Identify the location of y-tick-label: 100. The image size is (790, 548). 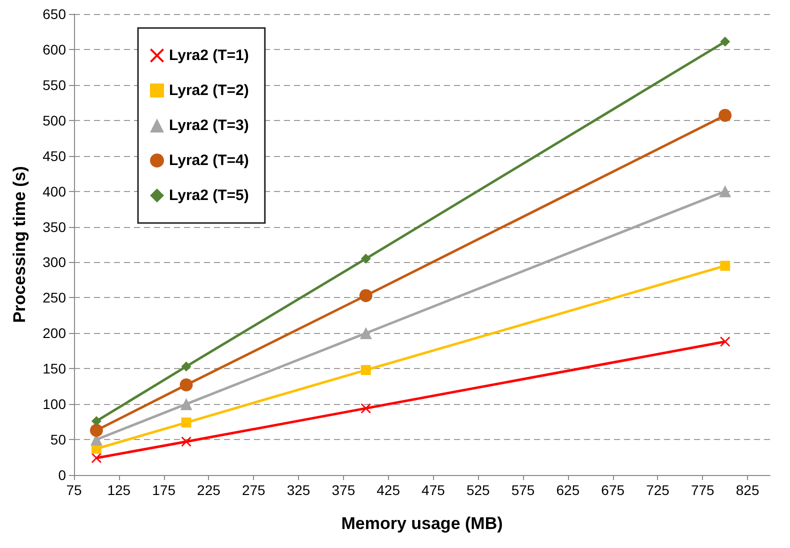
(54, 404).